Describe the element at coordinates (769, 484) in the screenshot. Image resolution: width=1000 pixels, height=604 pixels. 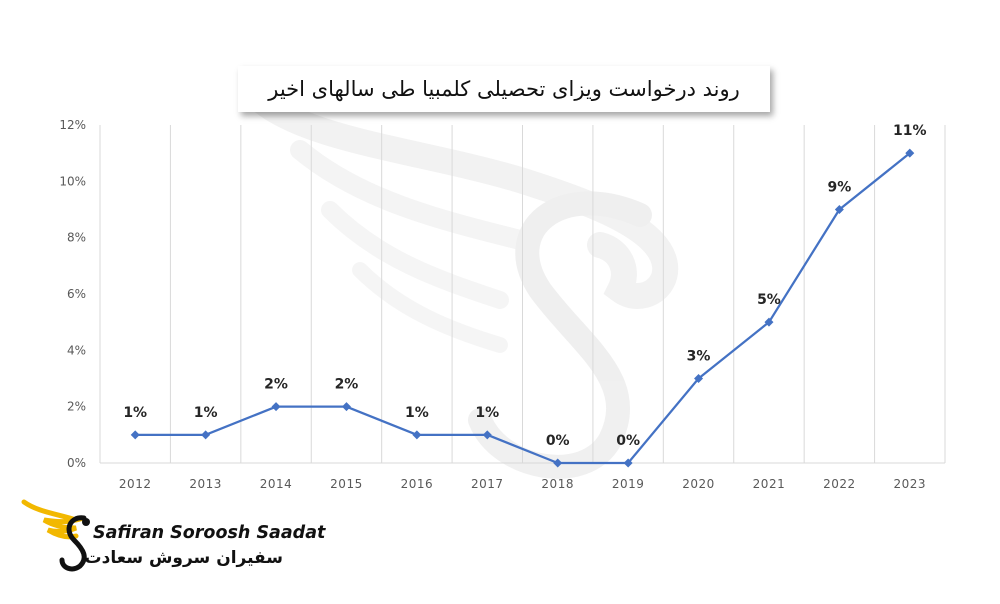
I see `x-tick-label: 2021` at that location.